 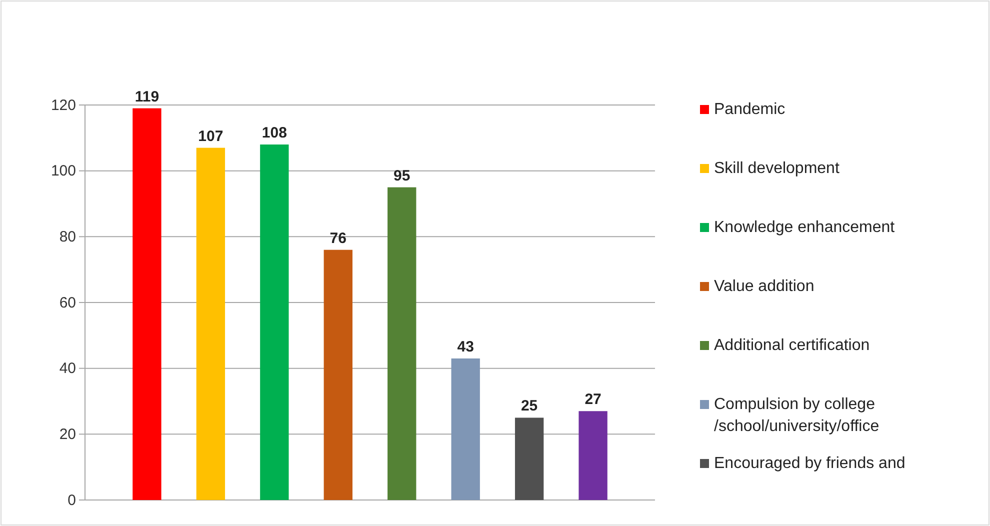 I want to click on data-label: 25, so click(x=529, y=406).